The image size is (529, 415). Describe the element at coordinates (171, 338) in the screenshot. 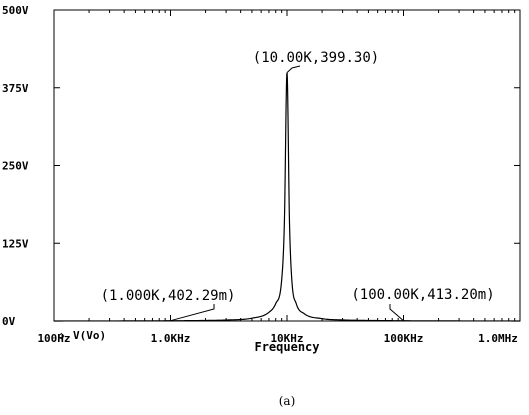

I see `x-tick-label-1khz: 1.0KHz` at that location.